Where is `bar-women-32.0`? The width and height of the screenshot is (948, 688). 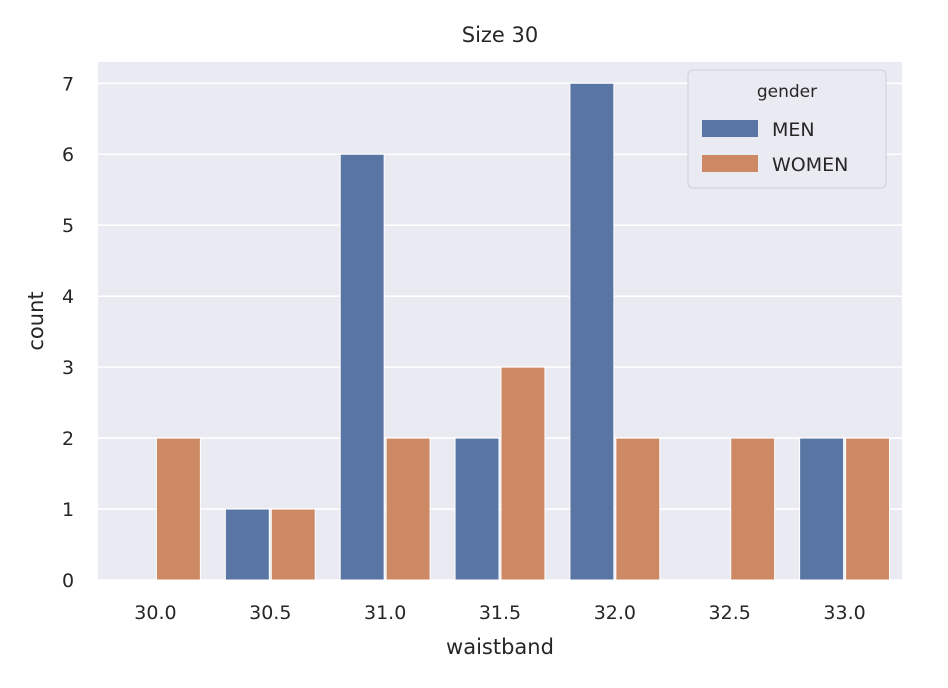 bar-women-32.0 is located at coordinates (638, 509).